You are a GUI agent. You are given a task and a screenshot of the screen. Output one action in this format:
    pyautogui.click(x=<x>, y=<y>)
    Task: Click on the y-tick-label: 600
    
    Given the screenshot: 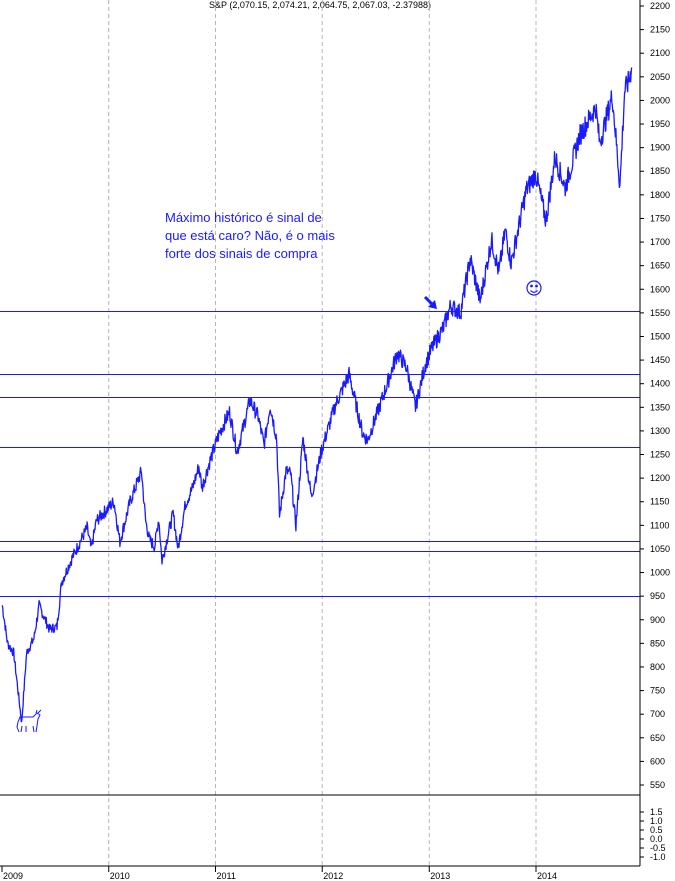 What is the action you would take?
    pyautogui.click(x=657, y=761)
    